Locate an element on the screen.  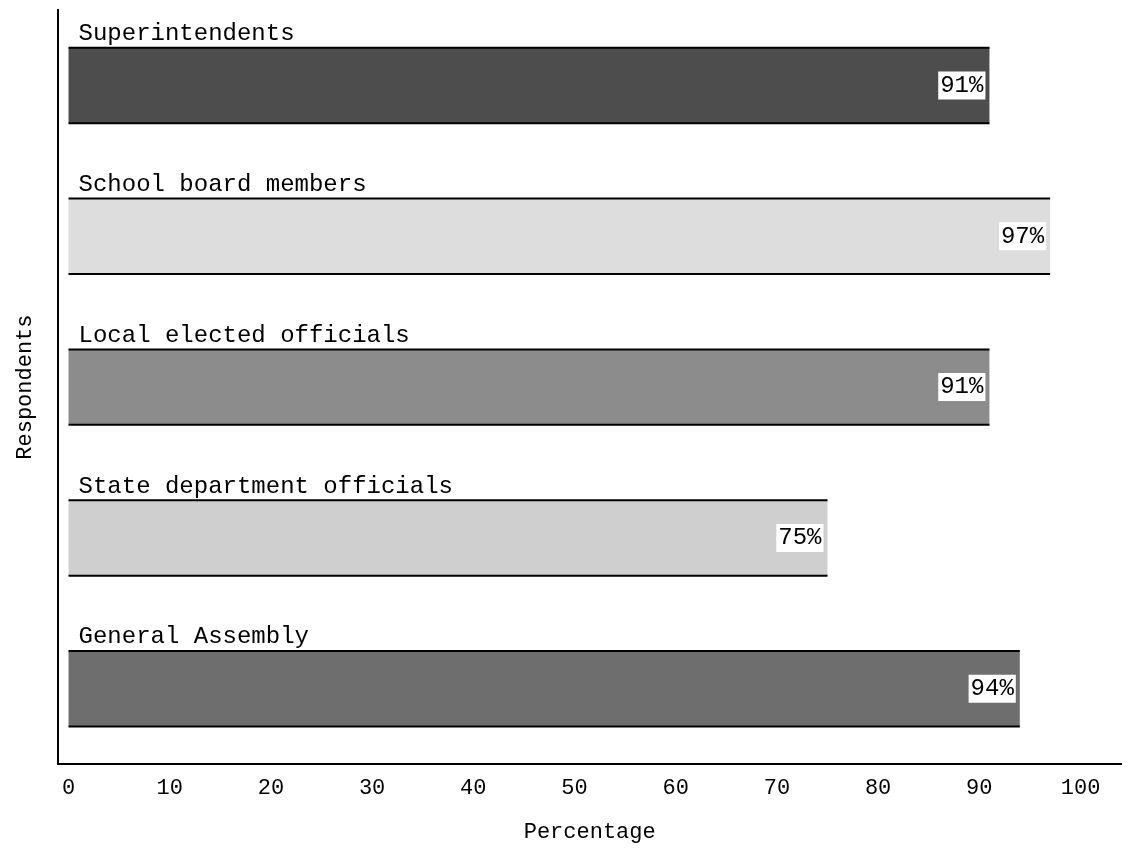
x-tick-label: 60 is located at coordinates (675, 789).